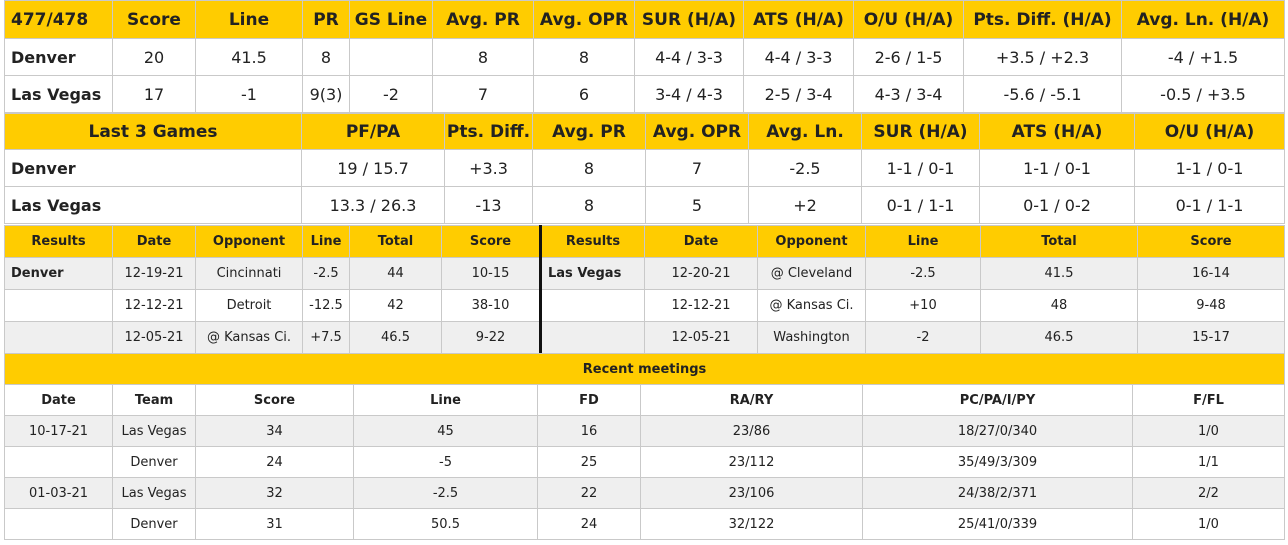  I want to click on table-cell: 01-03-21, so click(58, 493).